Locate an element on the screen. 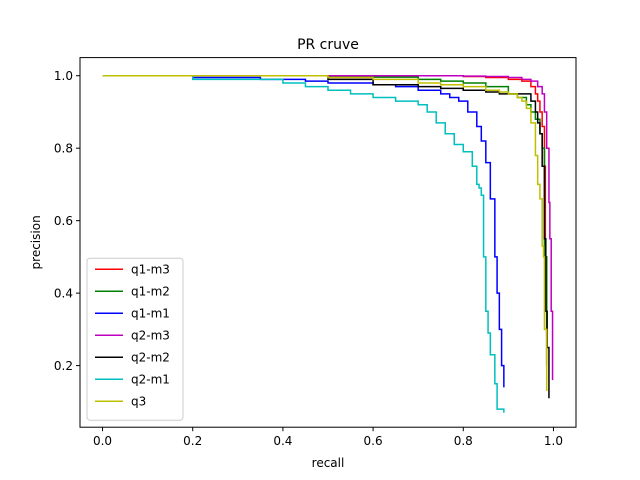 This screenshot has width=640, height=480. legend-entry-q1-m1: q1-m1 is located at coordinates (132, 314).